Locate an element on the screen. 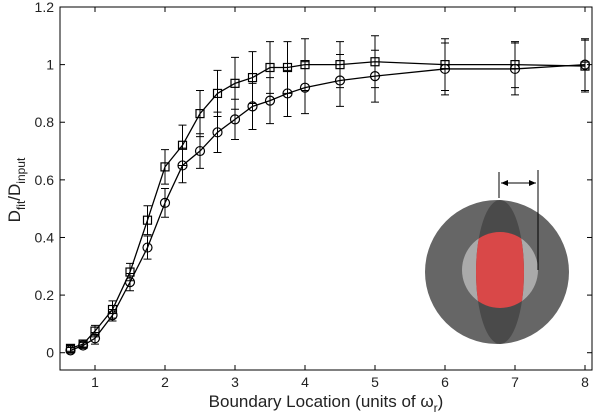  x-tick-label: 2 is located at coordinates (165, 382).